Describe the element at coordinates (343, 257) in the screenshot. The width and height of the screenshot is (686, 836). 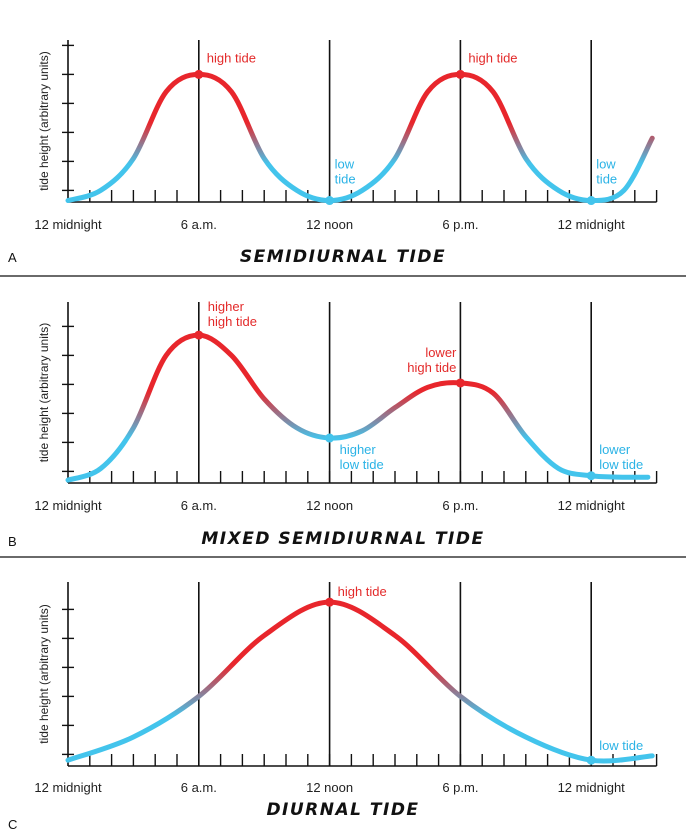
I see `panel-title: SEMIDIURNAL TIDE` at that location.